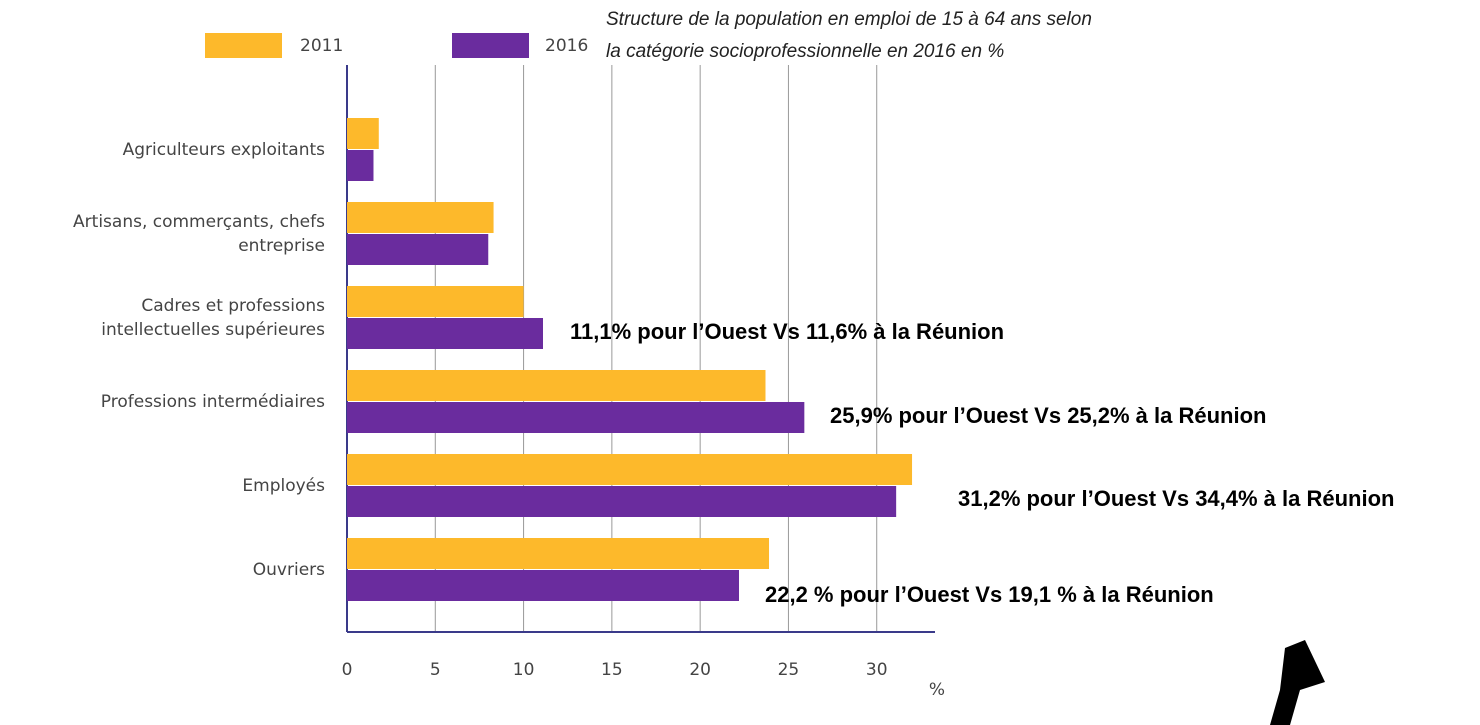  What do you see at coordinates (700, 670) in the screenshot?
I see `x-tick-label: 20` at bounding box center [700, 670].